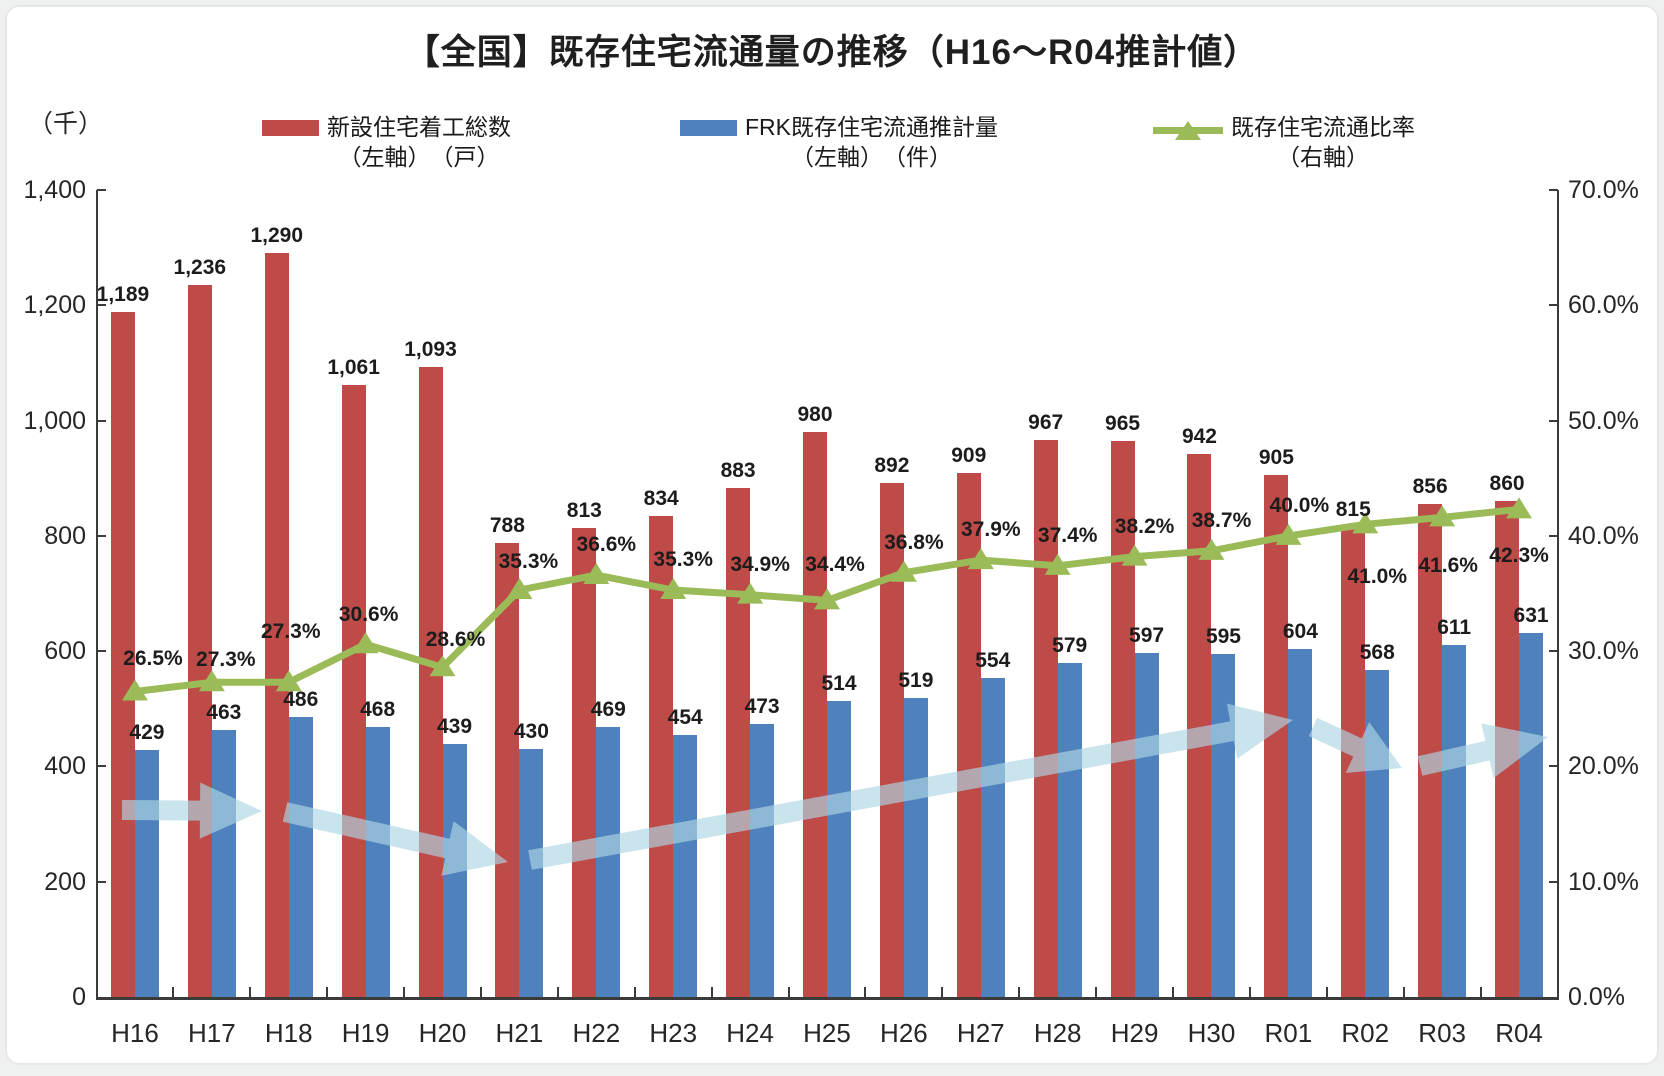  Describe the element at coordinates (827, 998) in the screenshot. I see `x-axis-line` at that location.